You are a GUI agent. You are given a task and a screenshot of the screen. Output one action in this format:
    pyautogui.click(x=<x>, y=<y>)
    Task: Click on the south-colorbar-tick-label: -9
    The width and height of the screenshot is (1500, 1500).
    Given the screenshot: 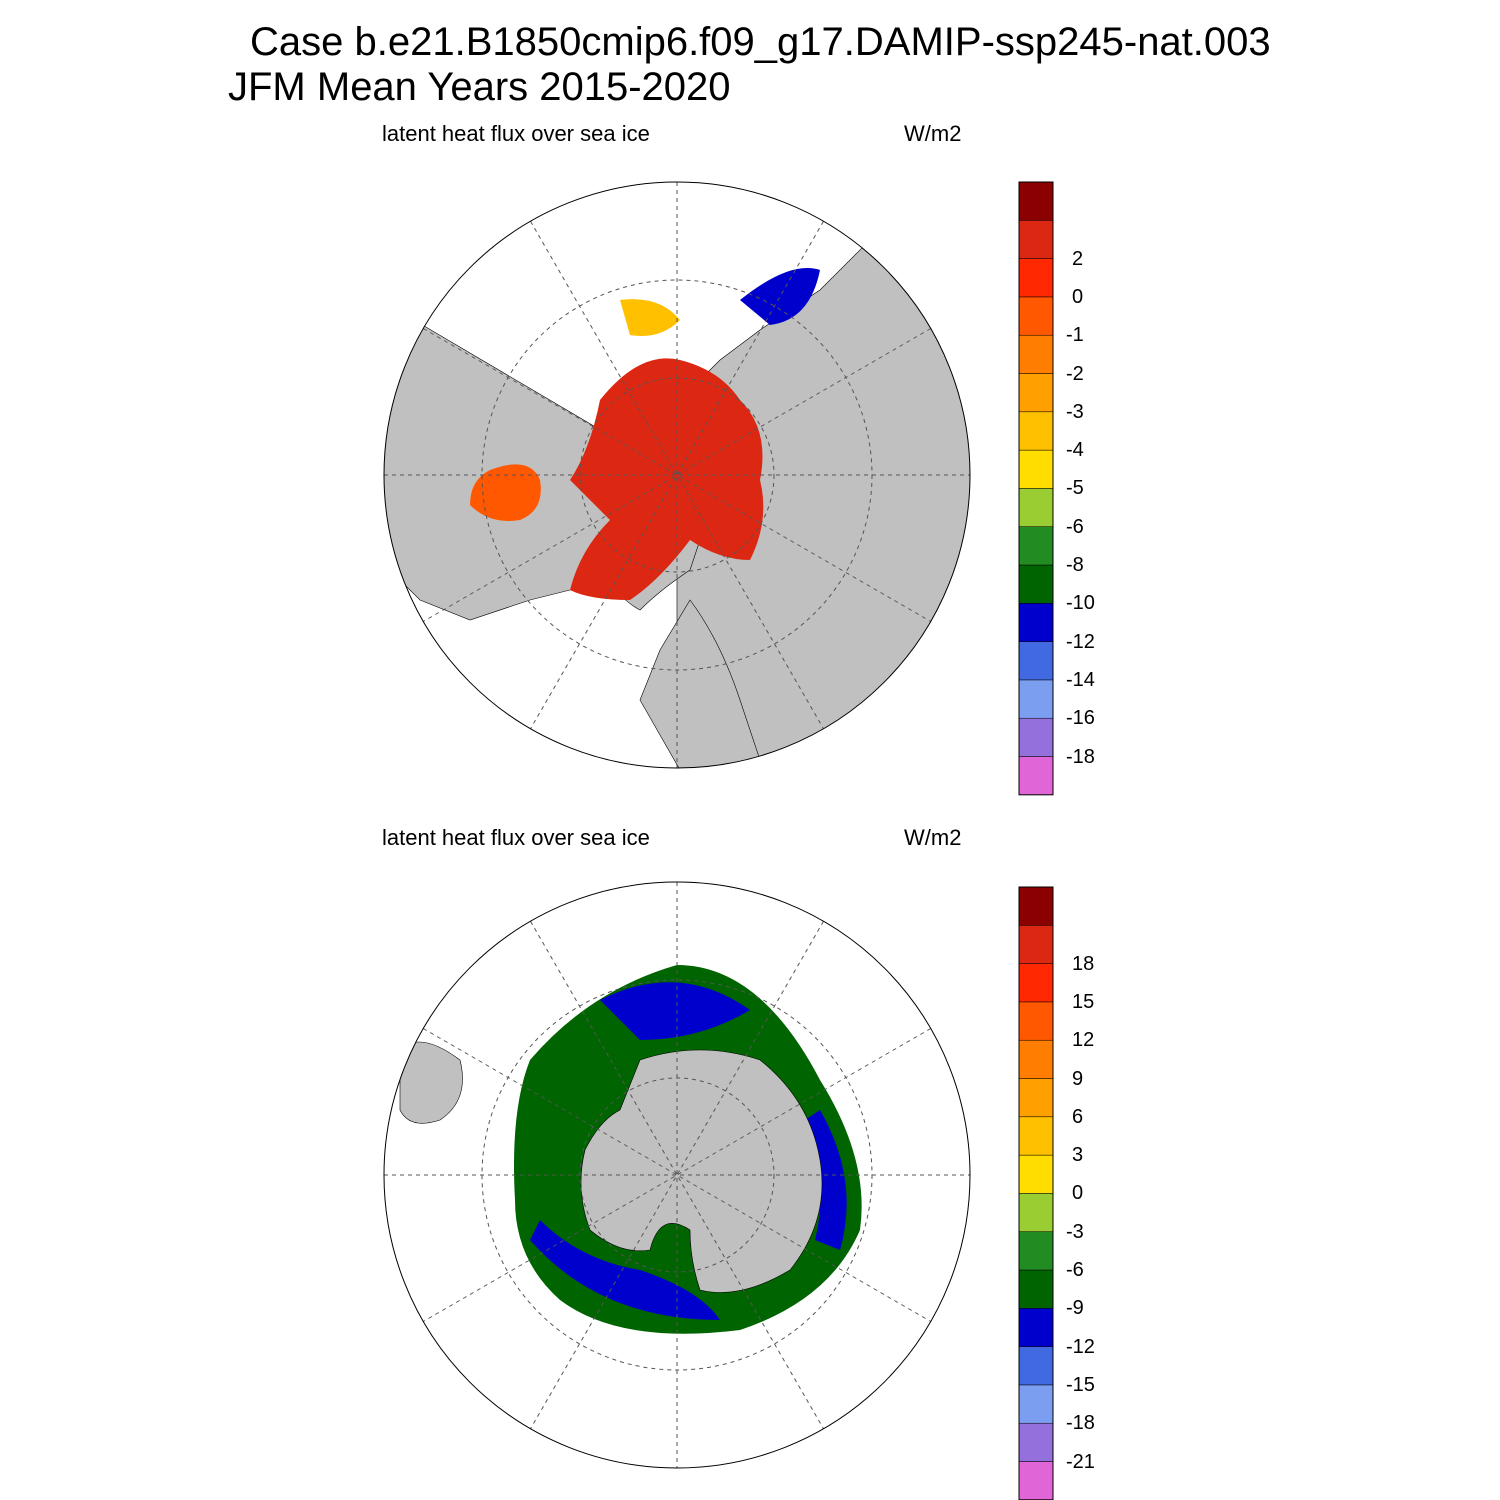 What is the action you would take?
    pyautogui.click(x=1075, y=1308)
    